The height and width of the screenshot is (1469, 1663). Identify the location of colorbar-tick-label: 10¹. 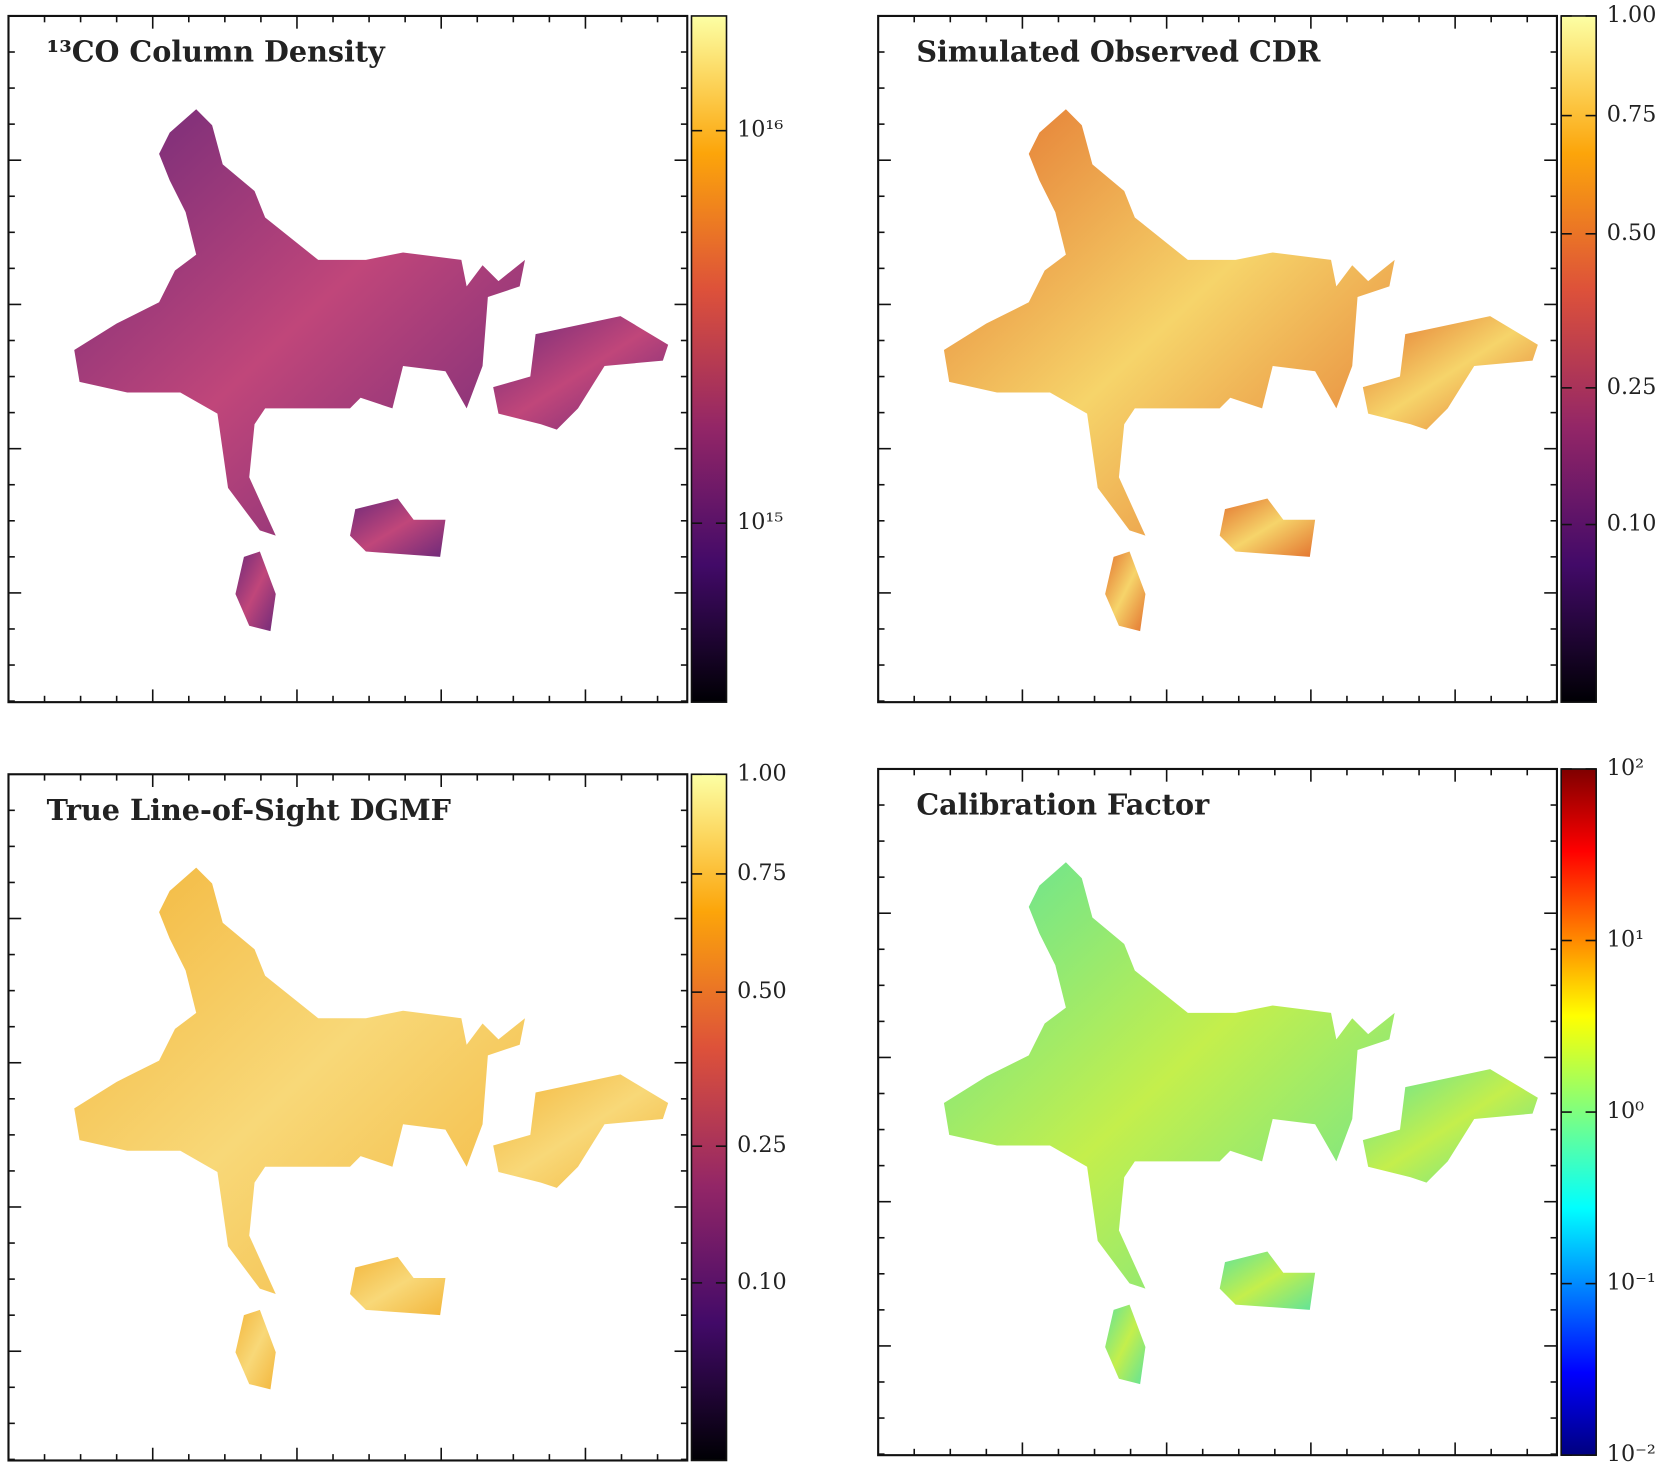
(1625, 940).